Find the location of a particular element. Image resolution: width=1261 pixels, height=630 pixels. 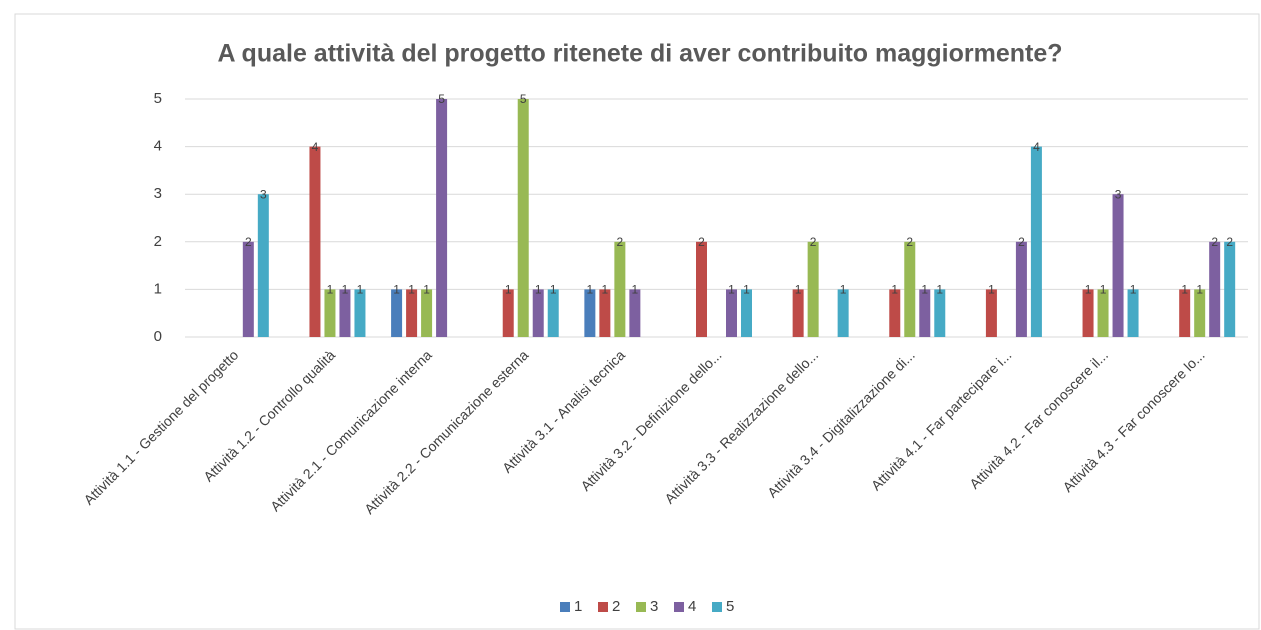

y-tick-label: 3 is located at coordinates (158, 193).